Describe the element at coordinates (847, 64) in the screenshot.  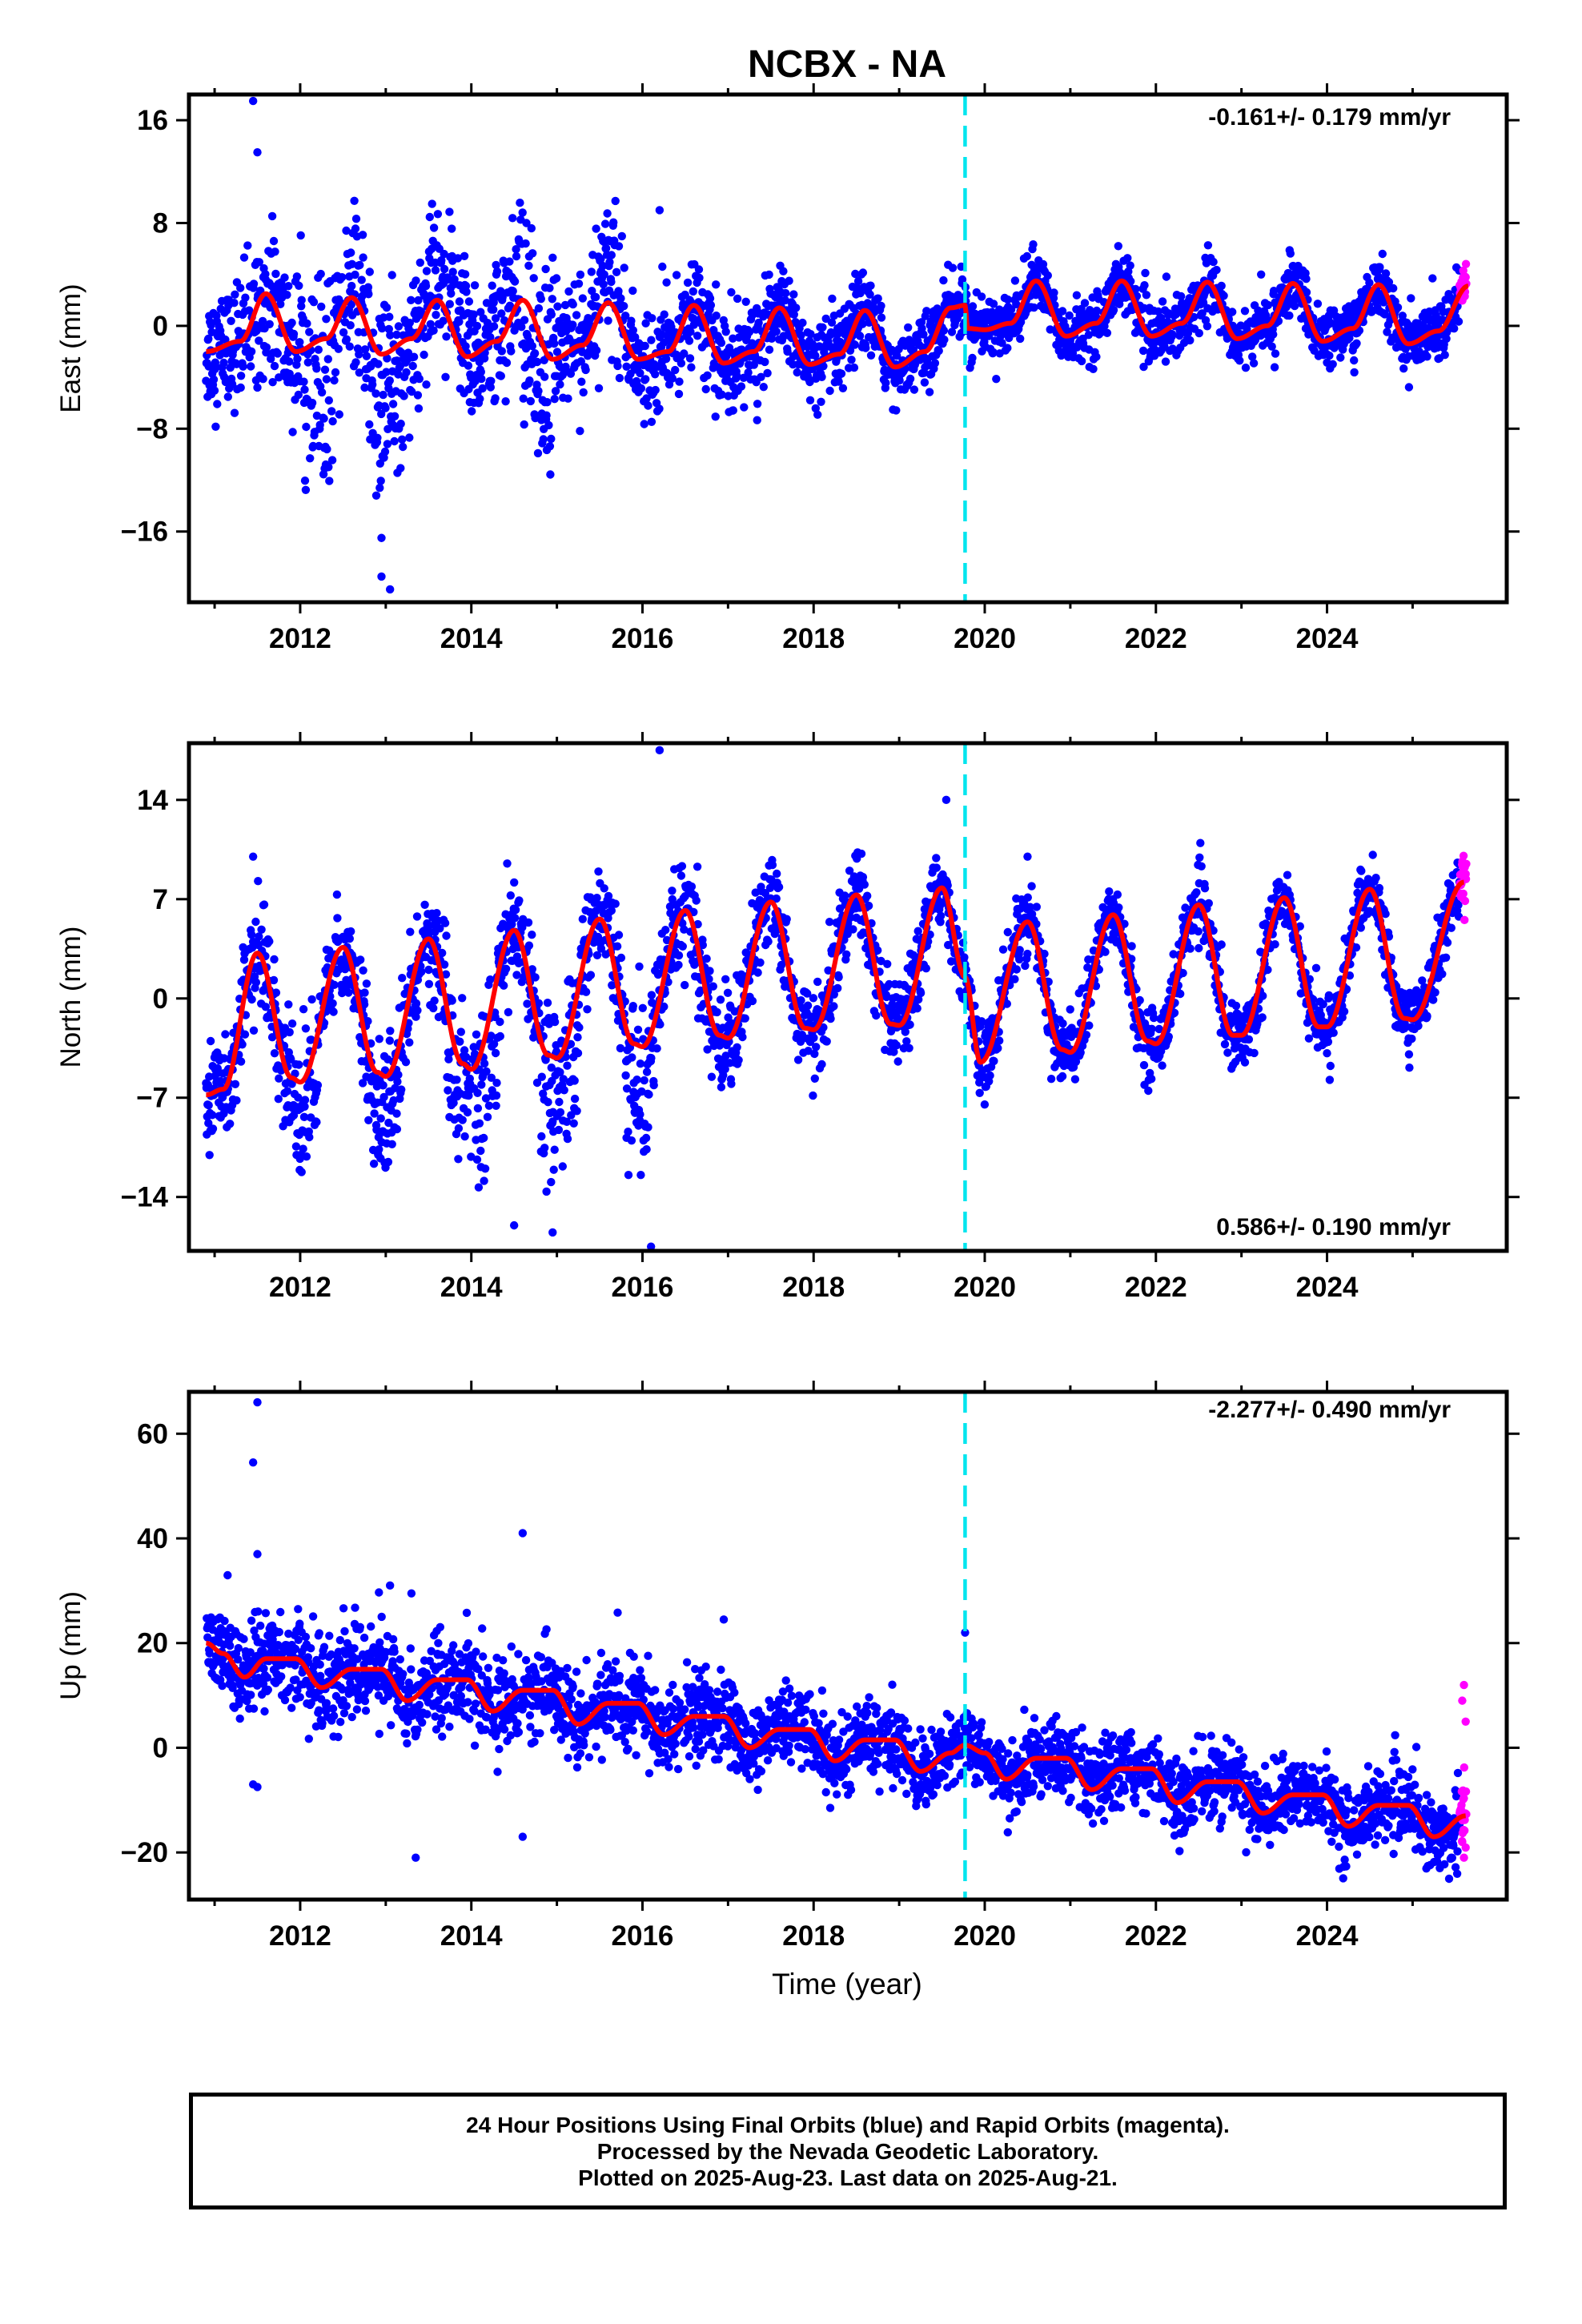
I see `figure-title: NCBX - NA` at that location.